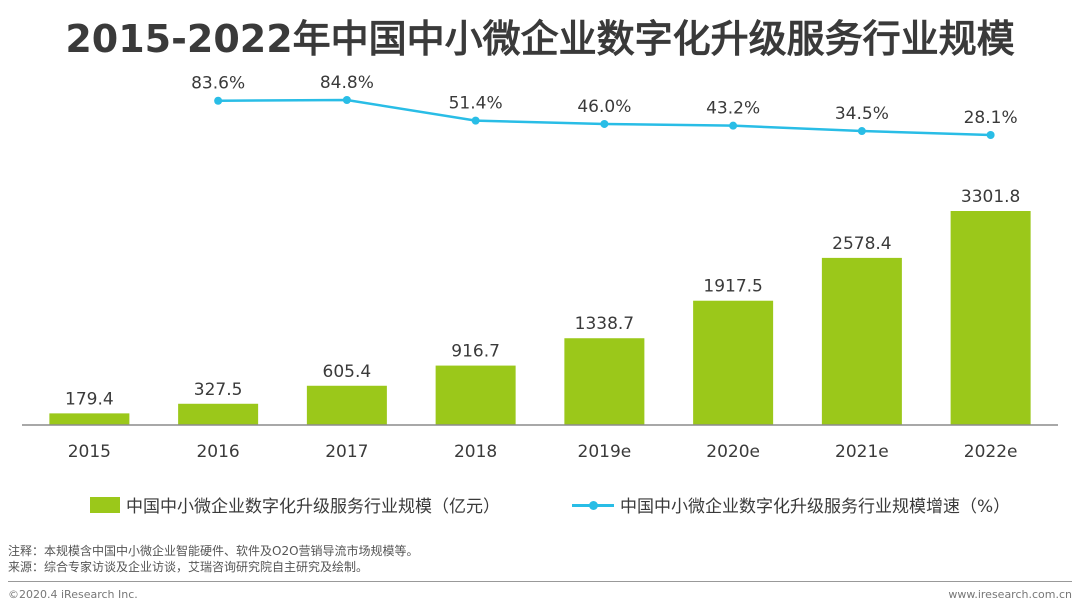 This screenshot has height=616, width=1080. I want to click on growth-label-2019e: 46.0%, so click(604, 107).